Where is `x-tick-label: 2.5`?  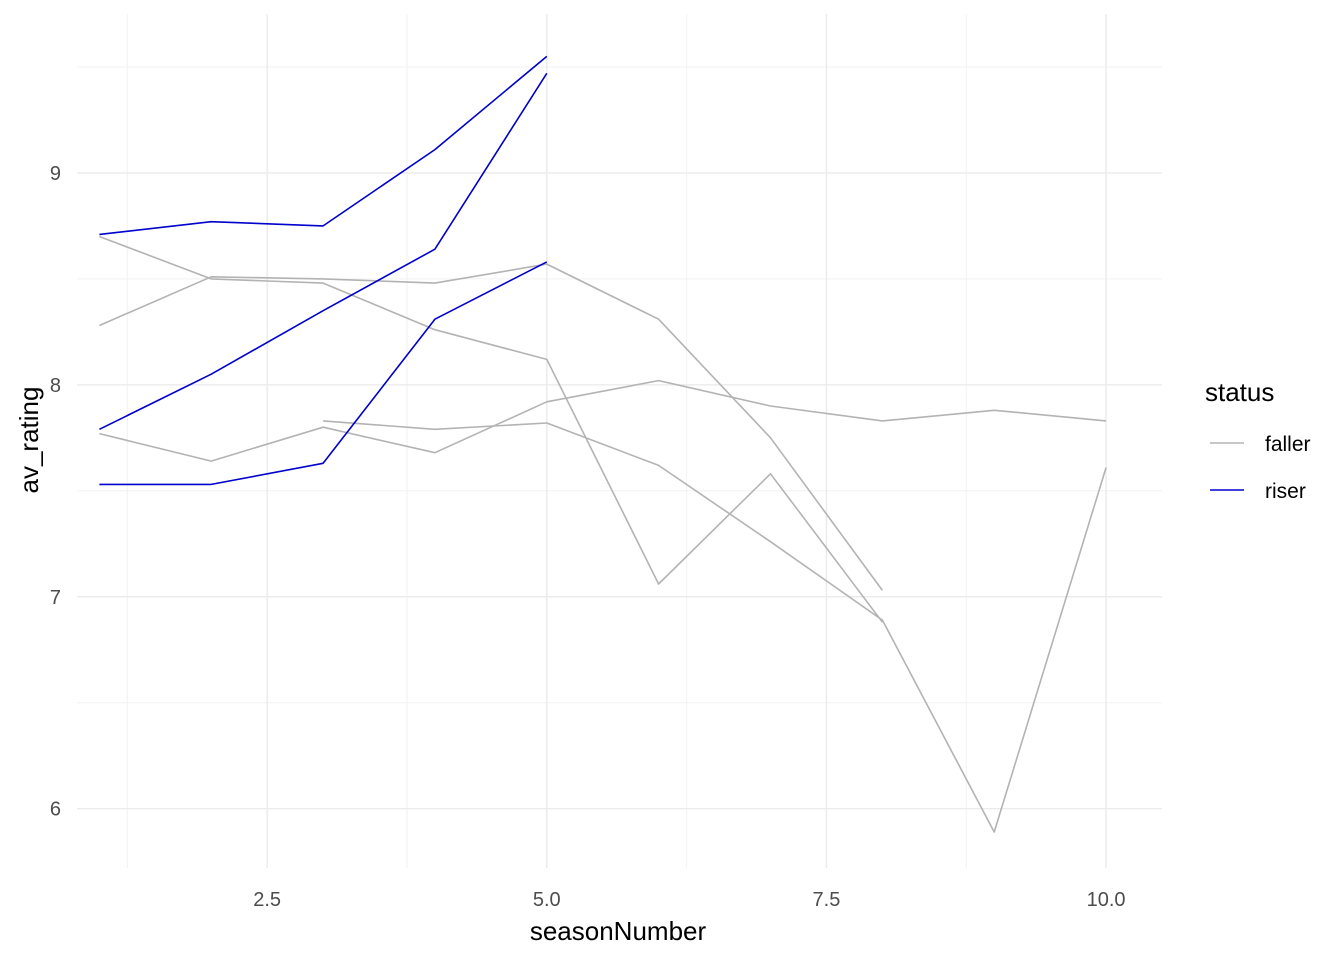
x-tick-label: 2.5 is located at coordinates (267, 900).